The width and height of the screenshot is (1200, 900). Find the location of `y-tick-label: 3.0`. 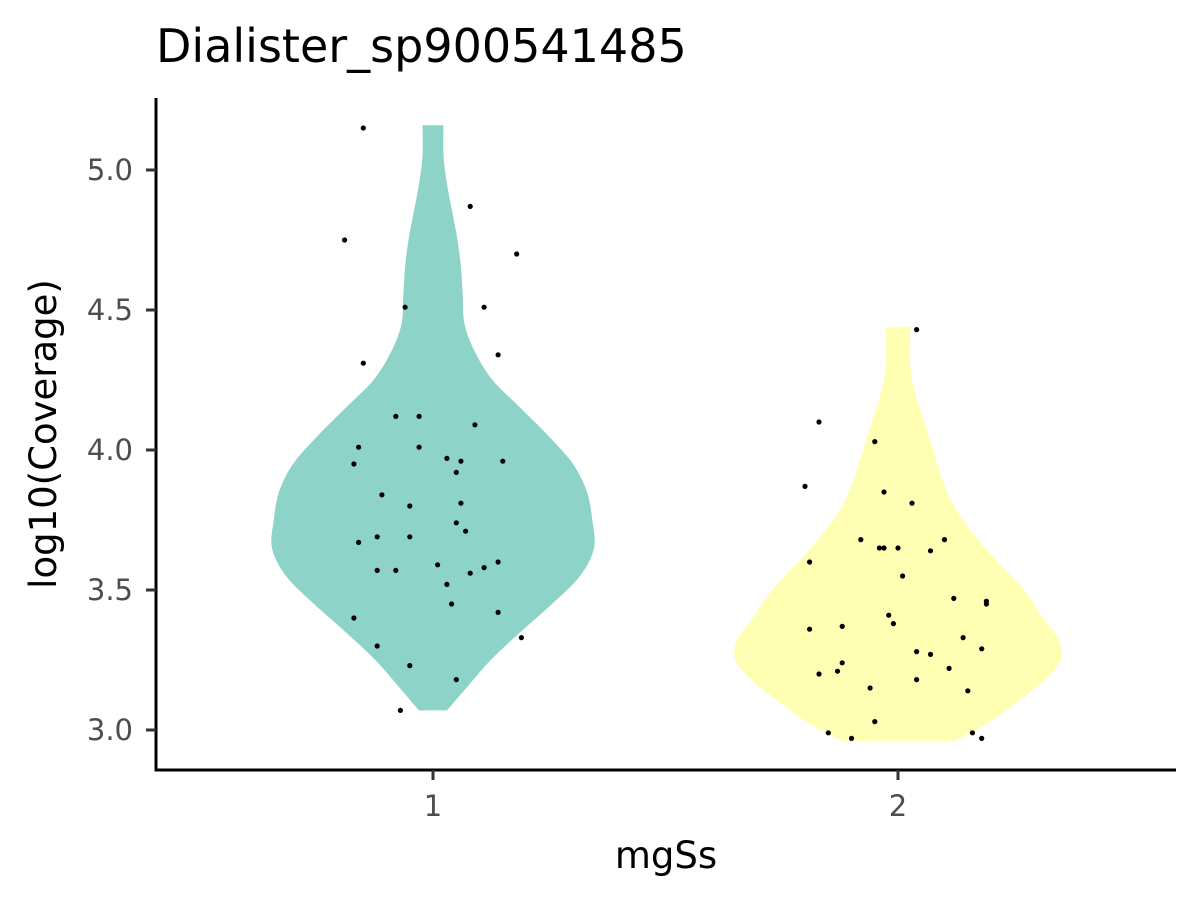

y-tick-label: 3.0 is located at coordinates (110, 730).